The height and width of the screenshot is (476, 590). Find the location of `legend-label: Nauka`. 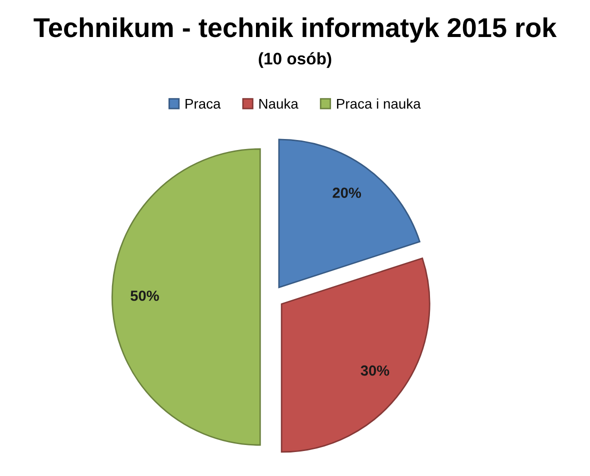

legend-label: Nauka is located at coordinates (278, 103).